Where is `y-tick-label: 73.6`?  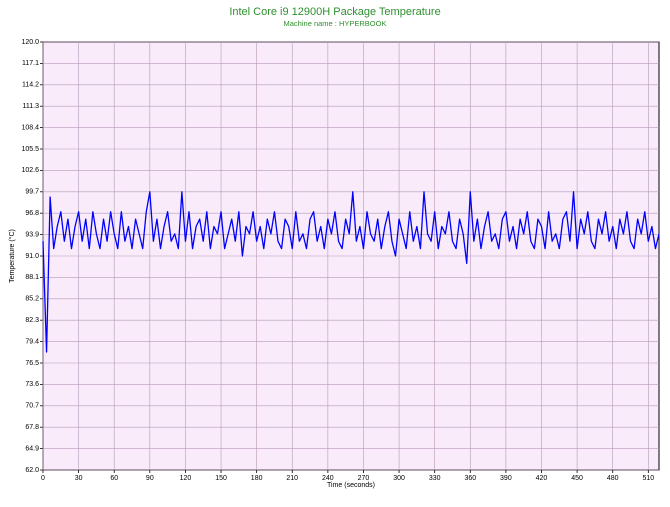 y-tick-label: 73.6 is located at coordinates (32, 384).